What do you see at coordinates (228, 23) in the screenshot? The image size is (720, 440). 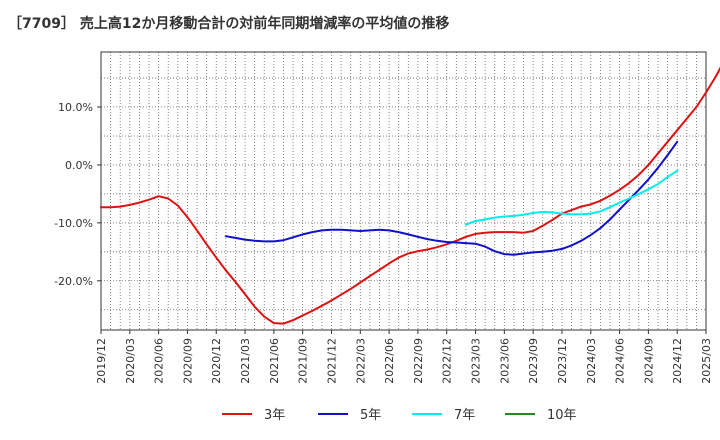 I see `chart-title: ［7709］ 売上高12か月移動合計の対前年同期増減率の平均値の推移` at bounding box center [228, 23].